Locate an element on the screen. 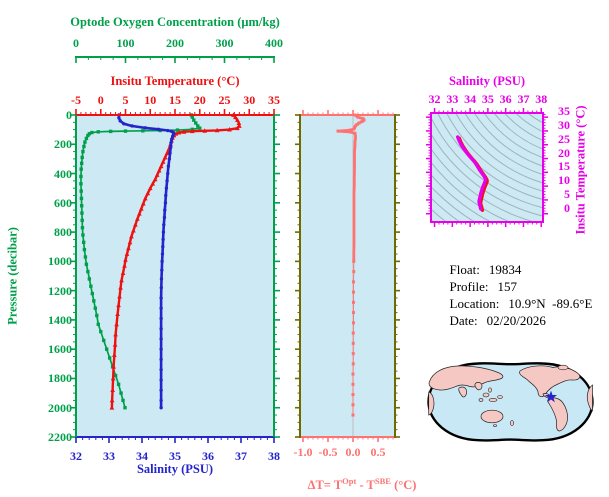 The width and height of the screenshot is (609, 497). temperature-axis-title: Insitu Temperature (°C) is located at coordinates (175, 81).